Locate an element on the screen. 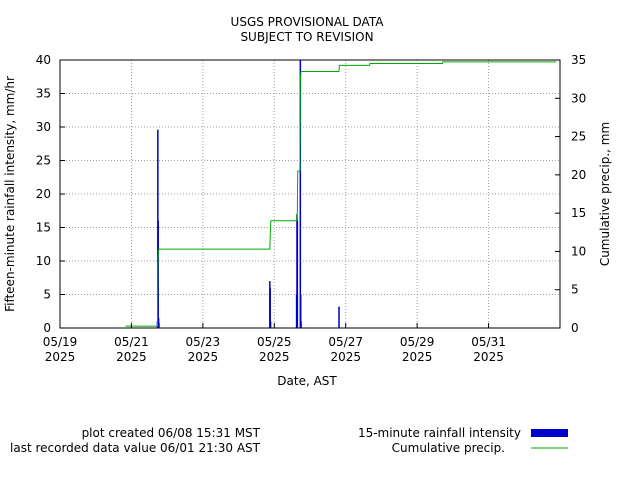 The image size is (640, 480). y-left-tick-label: 40 is located at coordinates (43, 60).